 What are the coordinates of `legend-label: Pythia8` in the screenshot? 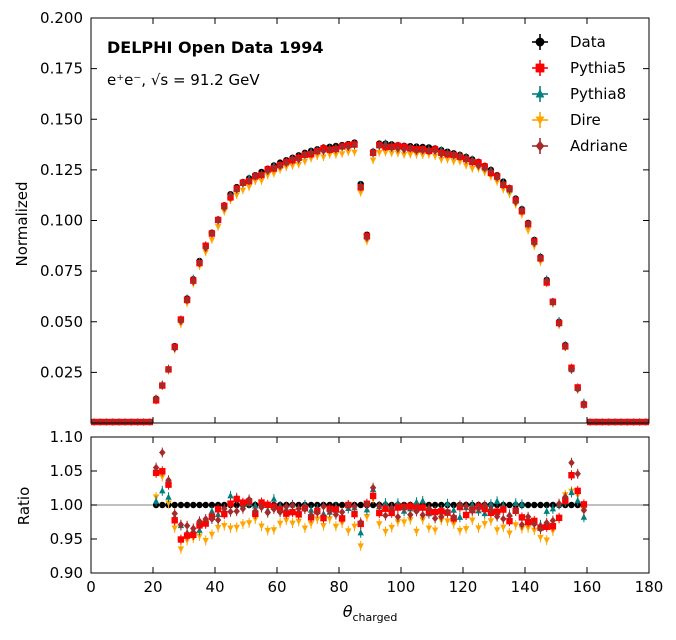 It's located at (598, 94).